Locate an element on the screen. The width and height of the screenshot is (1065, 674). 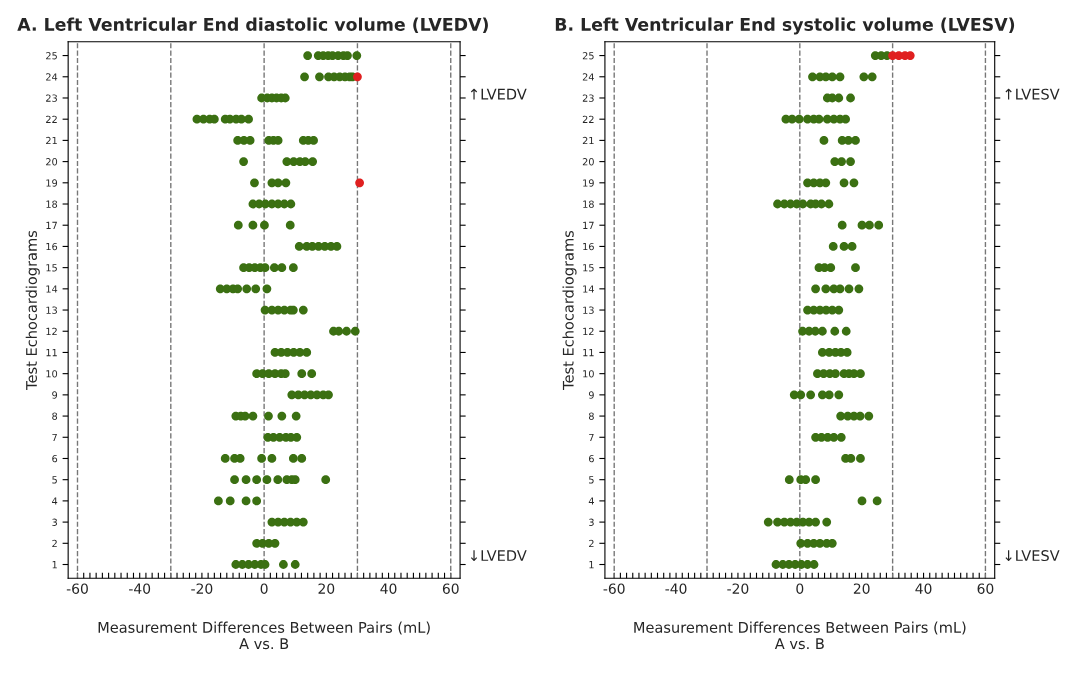
text: ↓LVEDV is located at coordinates (498, 555).